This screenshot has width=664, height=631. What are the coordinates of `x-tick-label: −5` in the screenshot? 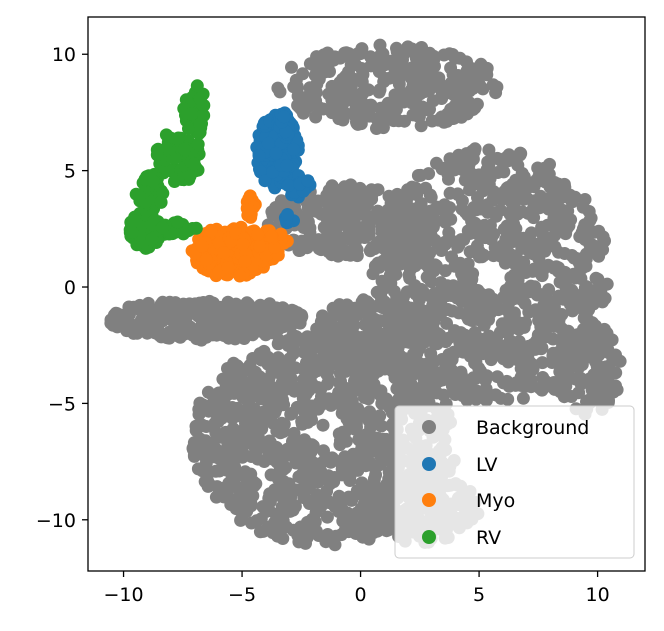 It's located at (242, 595).